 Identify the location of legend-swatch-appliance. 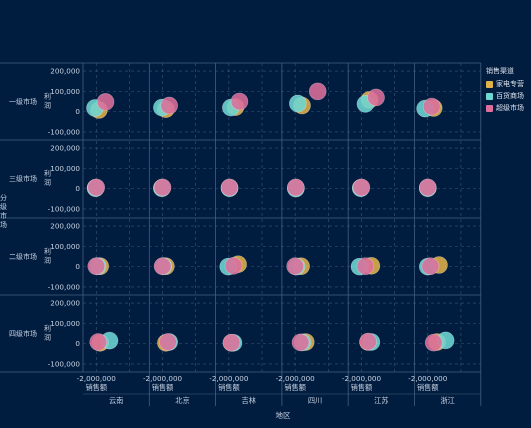
(489, 84).